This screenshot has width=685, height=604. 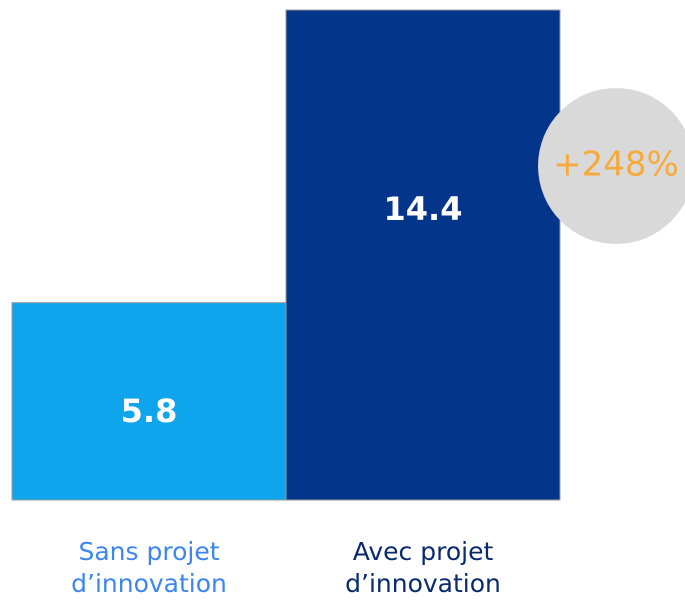 What do you see at coordinates (149, 411) in the screenshot?
I see `value-label: 5.8` at bounding box center [149, 411].